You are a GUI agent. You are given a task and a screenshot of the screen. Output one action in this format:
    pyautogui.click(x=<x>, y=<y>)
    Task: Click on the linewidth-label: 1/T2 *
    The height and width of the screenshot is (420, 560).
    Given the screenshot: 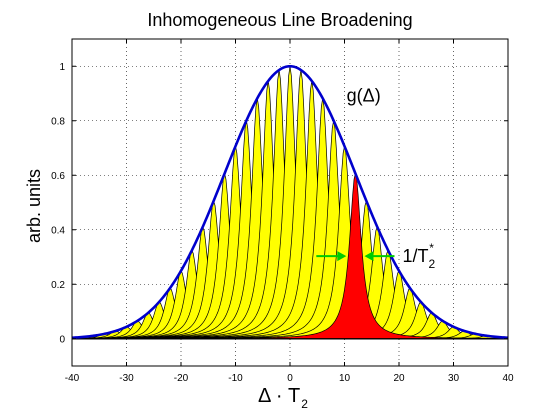 What is the action you would take?
    pyautogui.click(x=418, y=256)
    